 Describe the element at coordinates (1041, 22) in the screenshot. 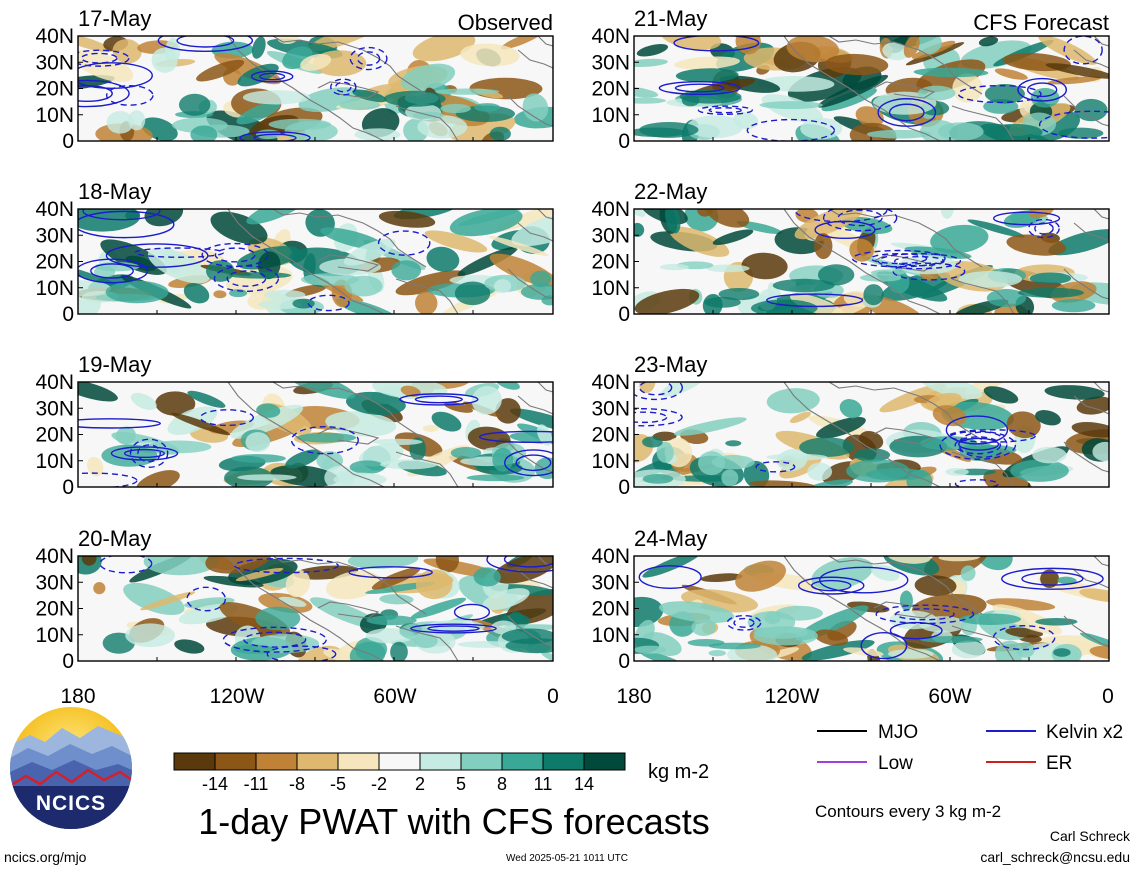

I see `panel-corner-label: CFS Forecast` at that location.